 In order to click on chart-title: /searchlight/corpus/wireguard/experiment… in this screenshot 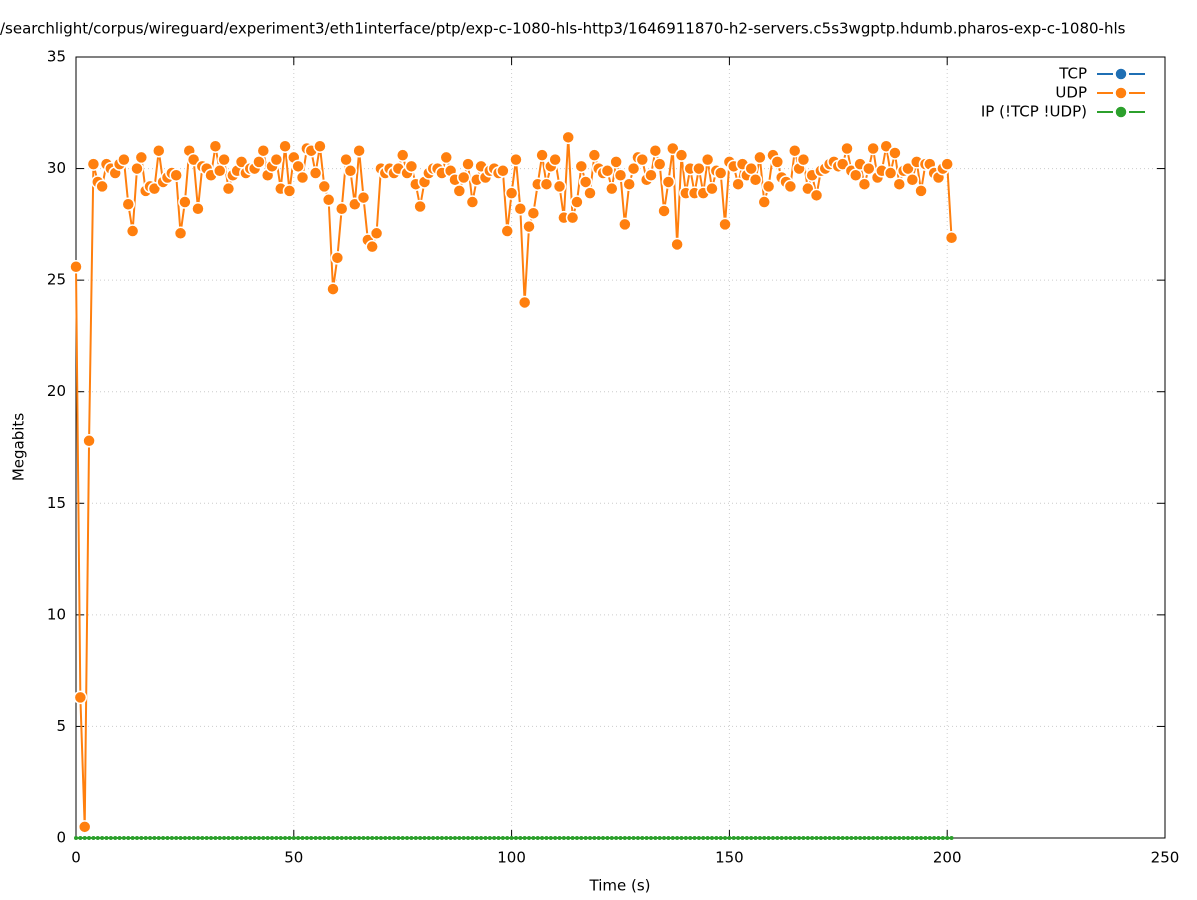, I will do `click(563, 29)`.